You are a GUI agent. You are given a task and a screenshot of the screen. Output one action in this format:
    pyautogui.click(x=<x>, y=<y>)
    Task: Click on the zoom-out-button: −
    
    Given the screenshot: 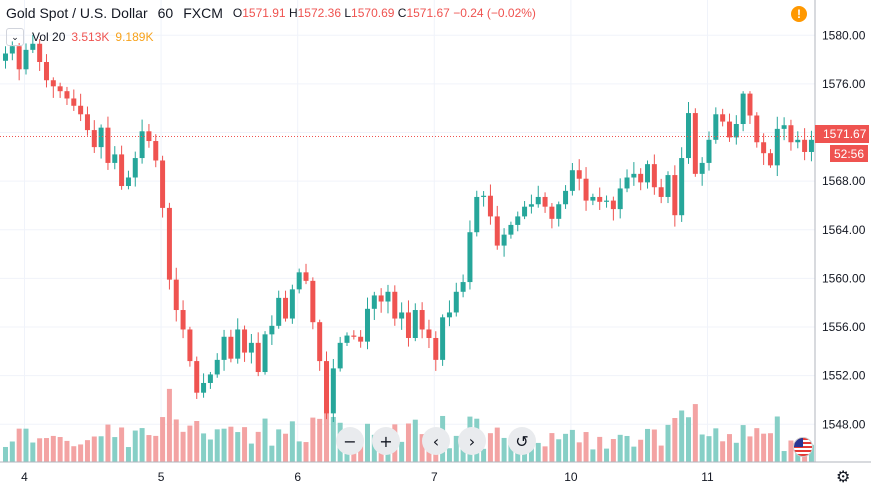 What is the action you would take?
    pyautogui.click(x=350, y=441)
    